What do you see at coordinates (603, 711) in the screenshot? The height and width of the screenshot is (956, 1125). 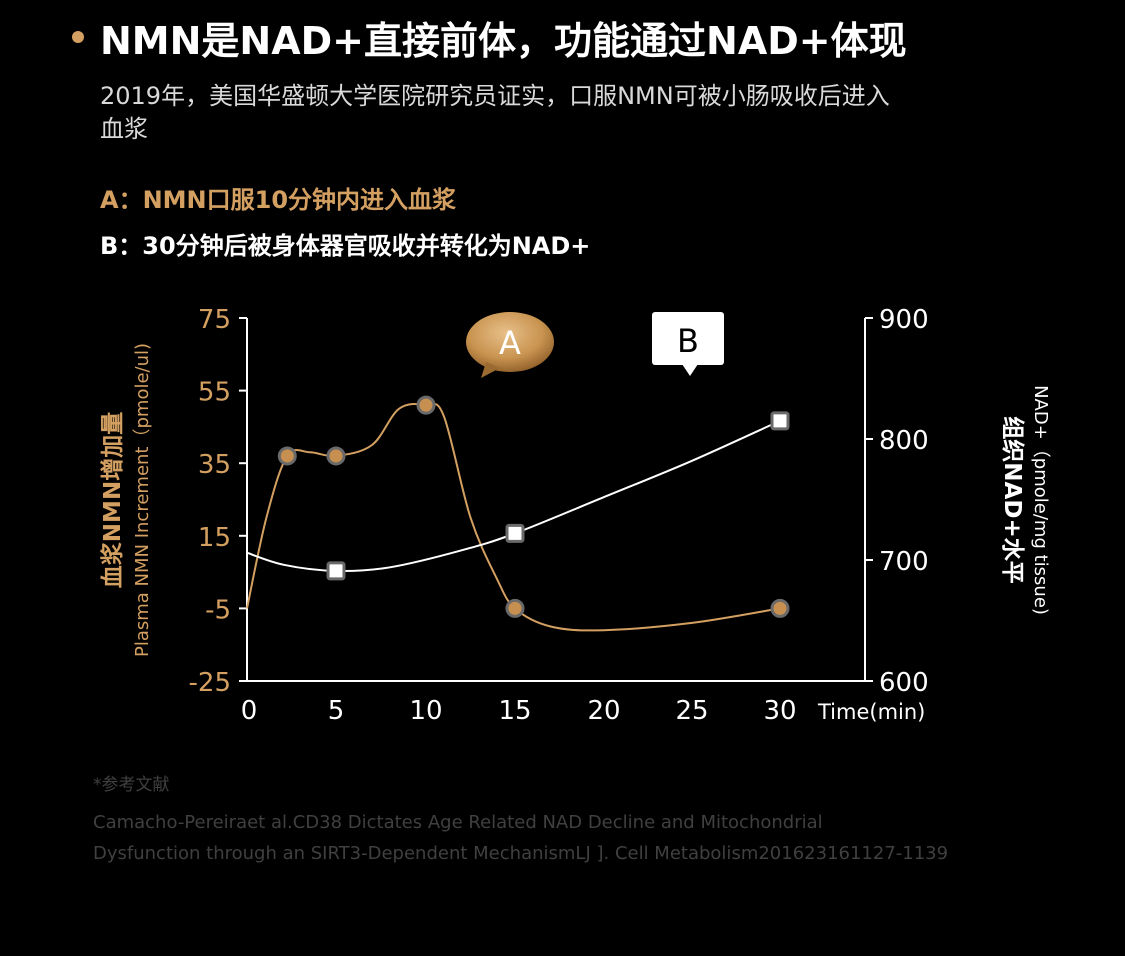 I see `x-tick-label: 20` at bounding box center [603, 711].